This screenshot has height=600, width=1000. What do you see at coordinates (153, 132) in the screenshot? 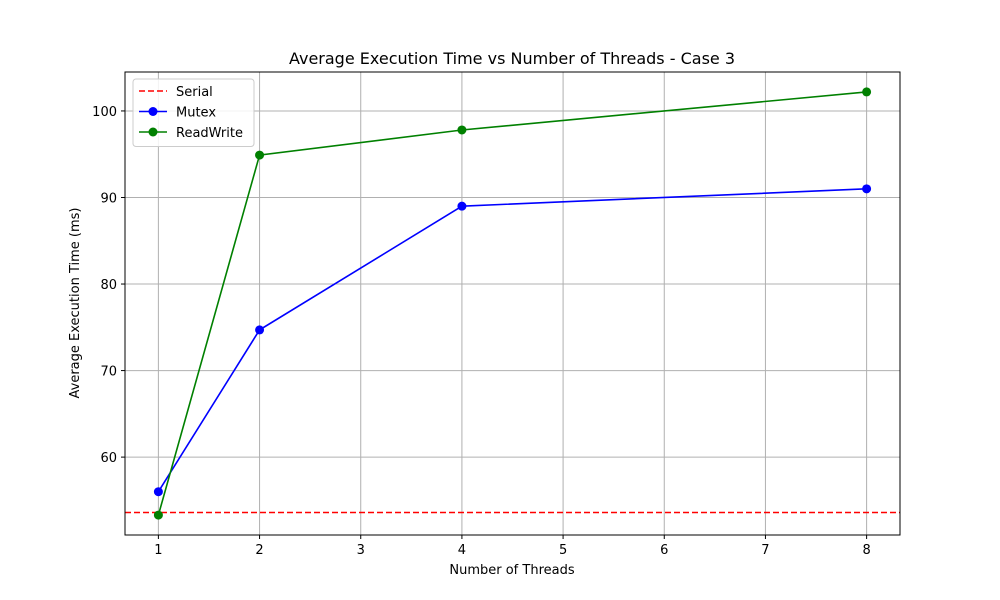
I see `legend-readwrite-marker` at bounding box center [153, 132].